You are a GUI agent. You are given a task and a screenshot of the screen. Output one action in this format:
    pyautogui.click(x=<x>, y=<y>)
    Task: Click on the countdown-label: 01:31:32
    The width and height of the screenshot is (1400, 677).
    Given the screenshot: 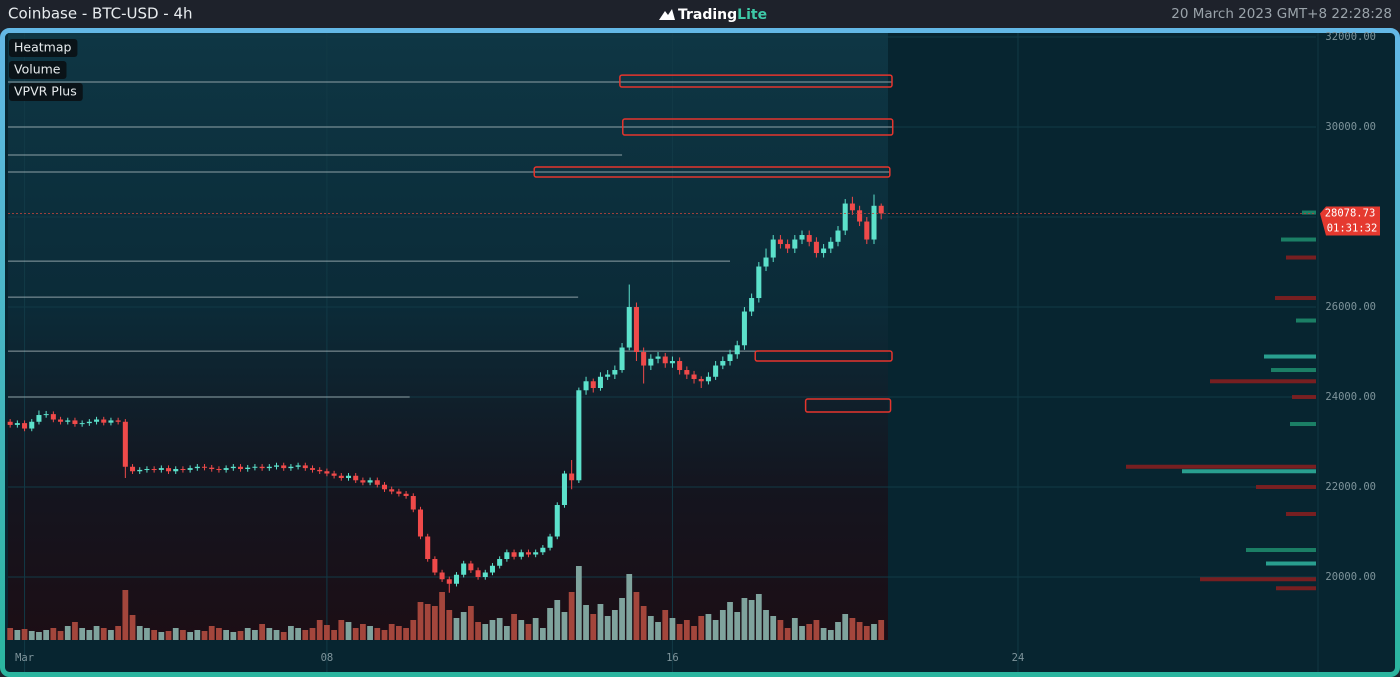 What is the action you would take?
    pyautogui.click(x=1352, y=228)
    